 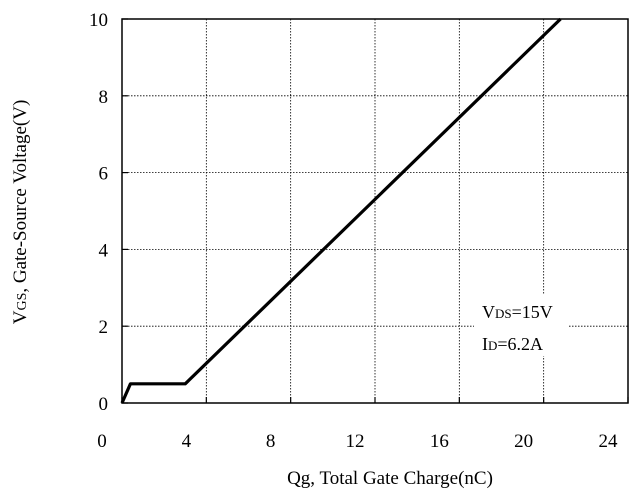 I want to click on x-tick-label: 12, so click(x=355, y=441).